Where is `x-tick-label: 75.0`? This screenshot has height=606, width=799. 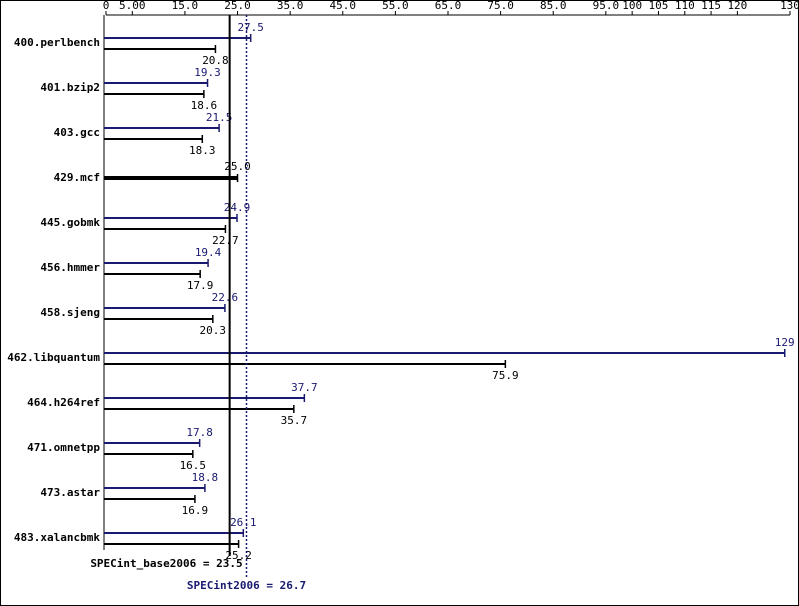
x-tick-label: 75.0 is located at coordinates (500, 6).